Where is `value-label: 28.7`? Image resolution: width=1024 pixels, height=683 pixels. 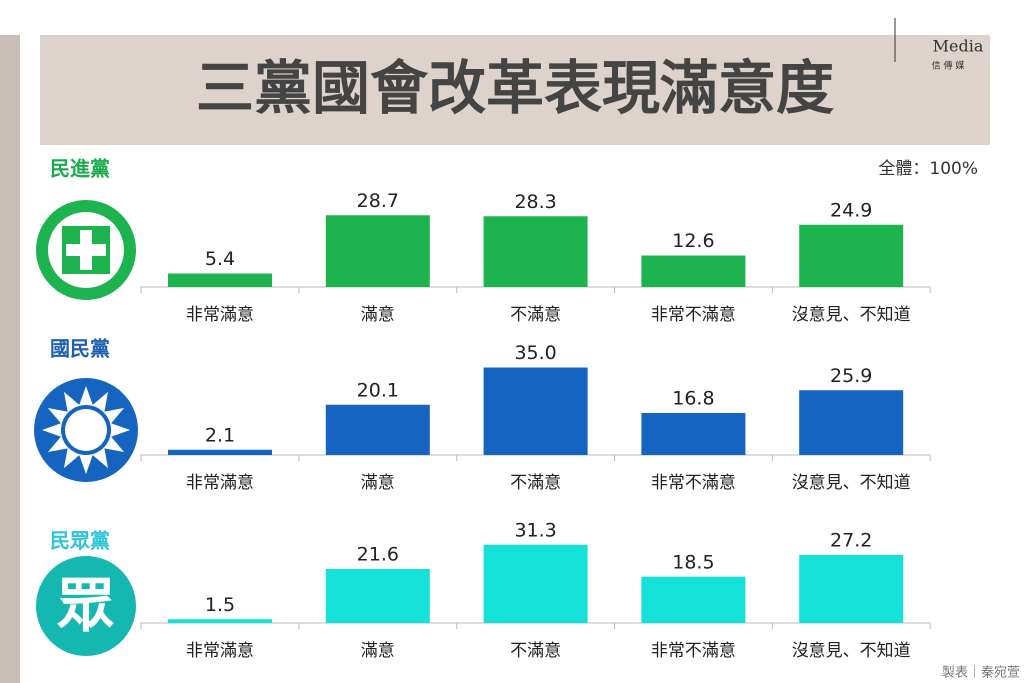 value-label: 28.7 is located at coordinates (378, 201).